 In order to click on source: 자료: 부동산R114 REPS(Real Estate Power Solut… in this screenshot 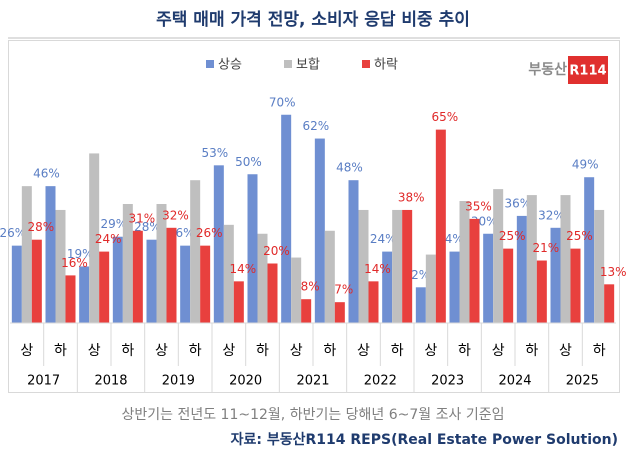, I will do `click(424, 439)`.